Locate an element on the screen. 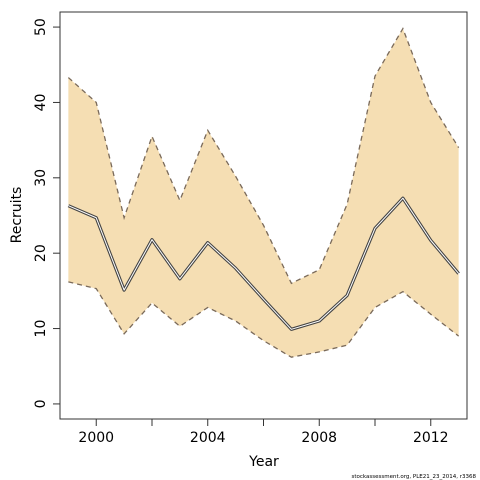 This screenshot has width=480, height=480. y-tick-label-30: 30 is located at coordinates (41, 178).